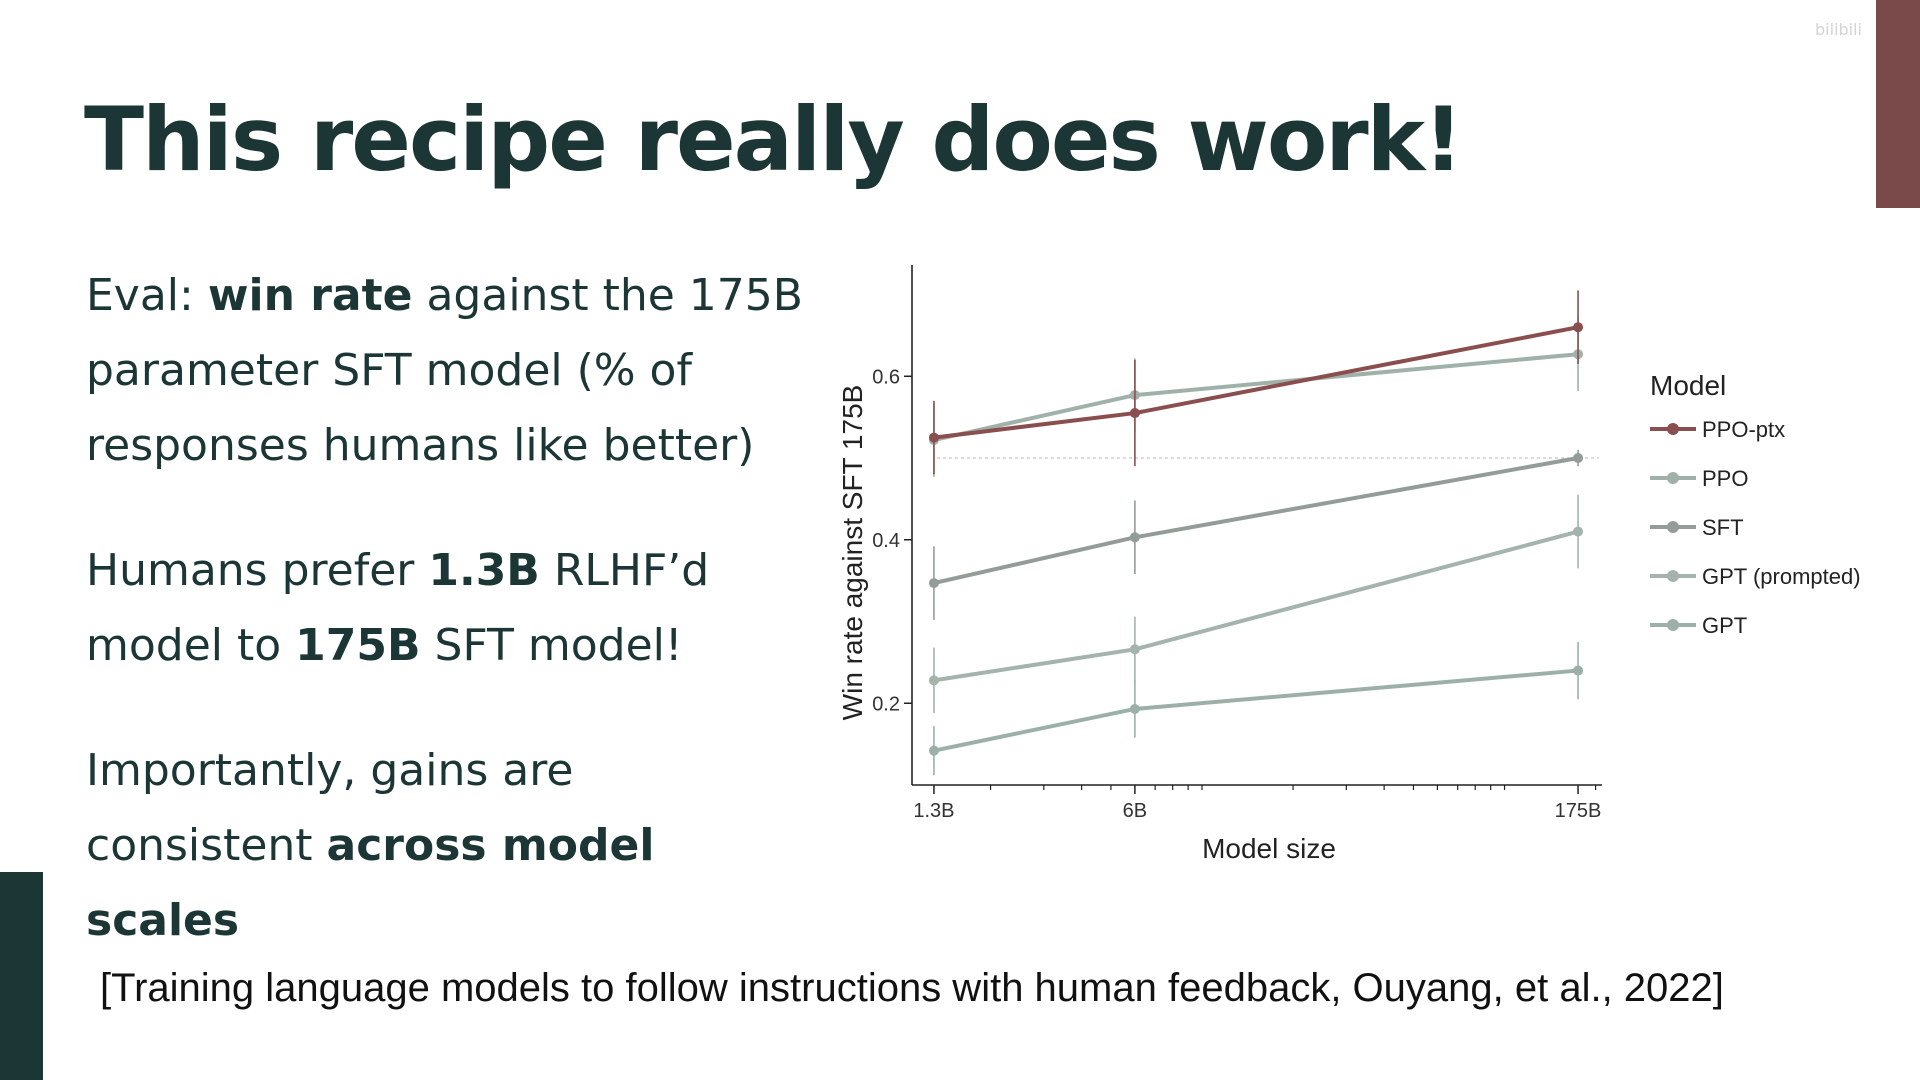 The height and width of the screenshot is (1080, 1920). What do you see at coordinates (1781, 576) in the screenshot?
I see `legend-label: GPT (prompted)` at bounding box center [1781, 576].